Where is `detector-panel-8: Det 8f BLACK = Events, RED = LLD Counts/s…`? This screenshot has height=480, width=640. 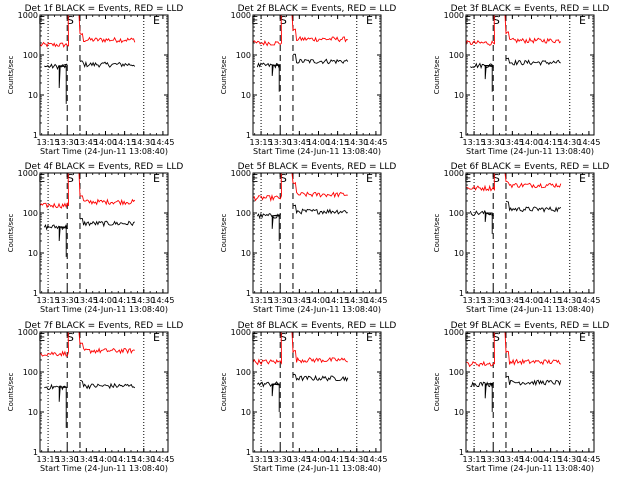 detector-panel-8: Det 8f BLACK = Events, RED = LLD Counts/s… is located at coordinates (308, 397).